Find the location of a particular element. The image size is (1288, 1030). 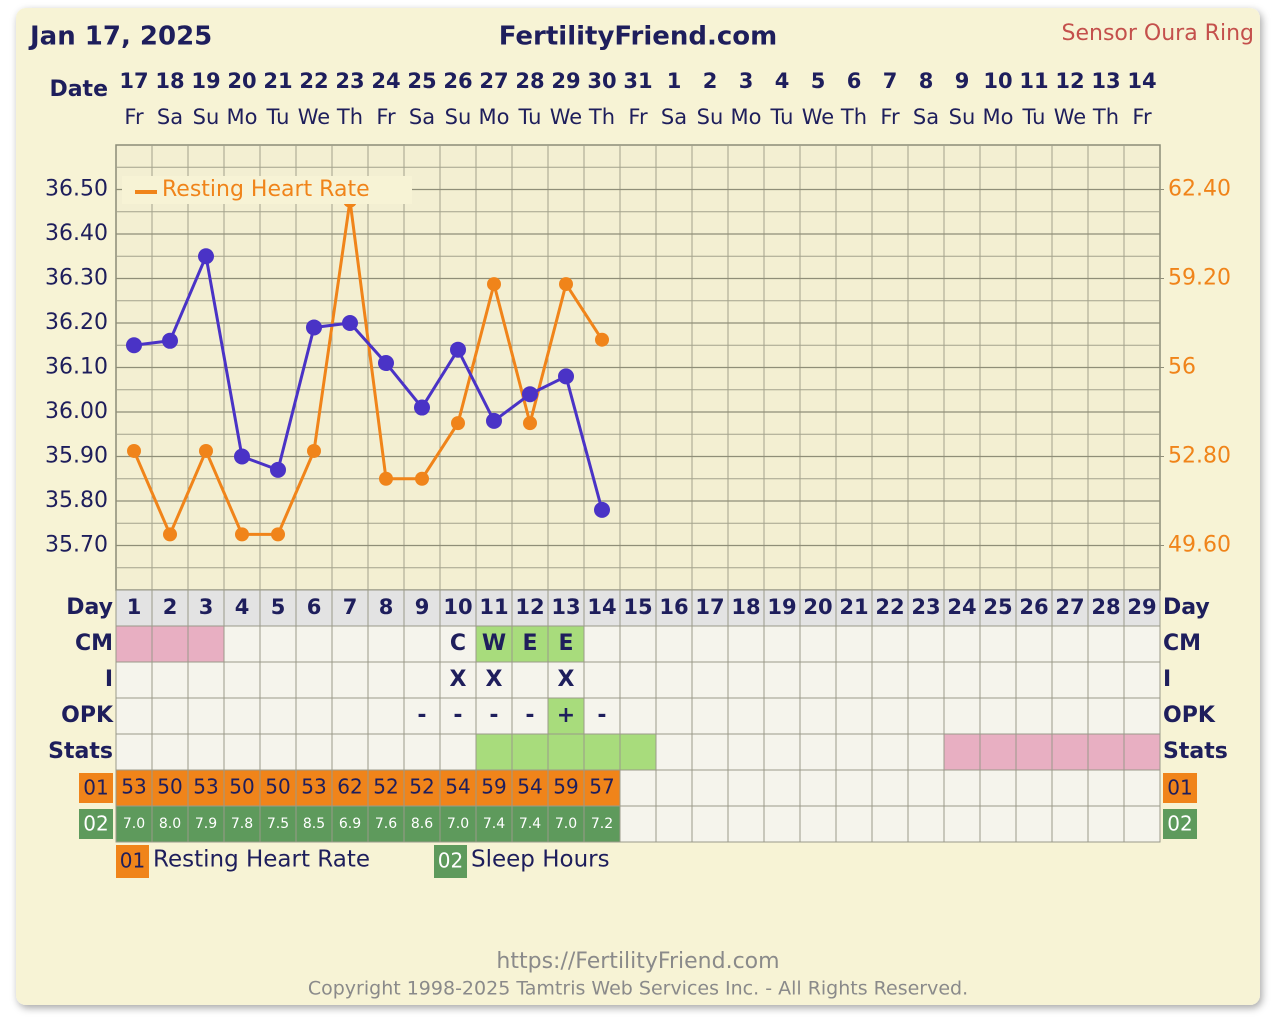

date: 12 is located at coordinates (1069, 81).